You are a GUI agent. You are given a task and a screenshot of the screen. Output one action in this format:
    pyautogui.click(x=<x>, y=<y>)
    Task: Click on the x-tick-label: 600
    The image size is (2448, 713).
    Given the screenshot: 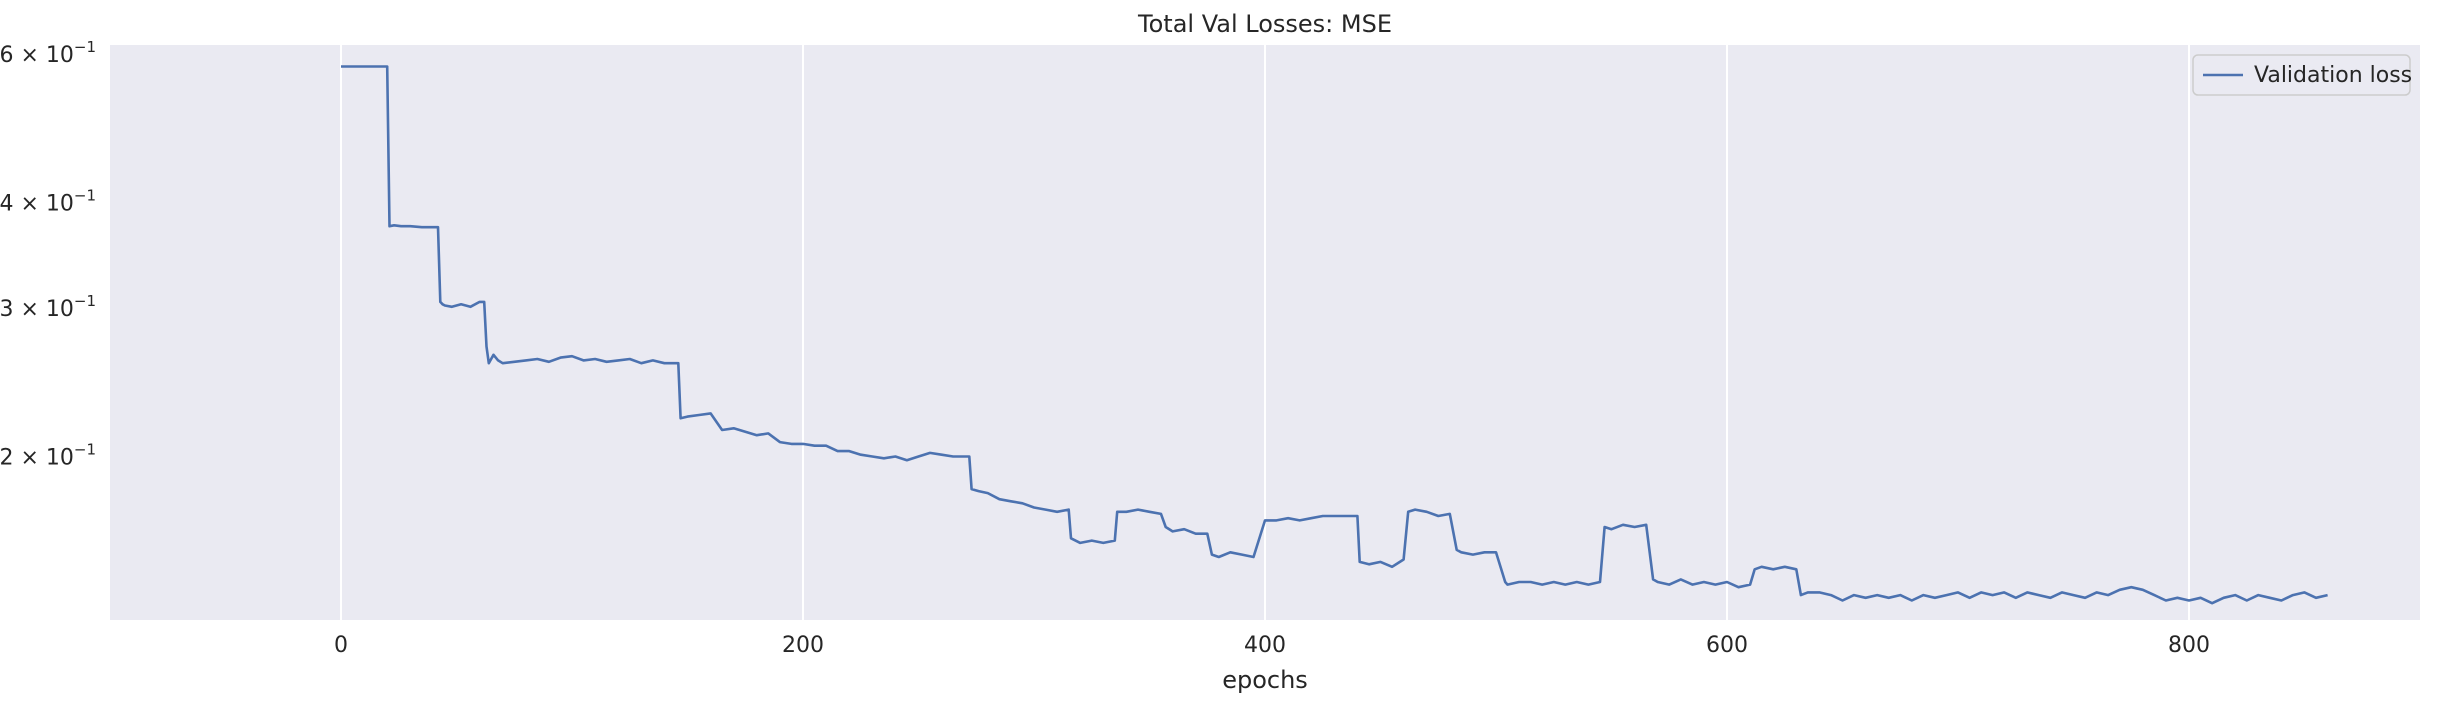 What is the action you would take?
    pyautogui.click(x=1727, y=645)
    